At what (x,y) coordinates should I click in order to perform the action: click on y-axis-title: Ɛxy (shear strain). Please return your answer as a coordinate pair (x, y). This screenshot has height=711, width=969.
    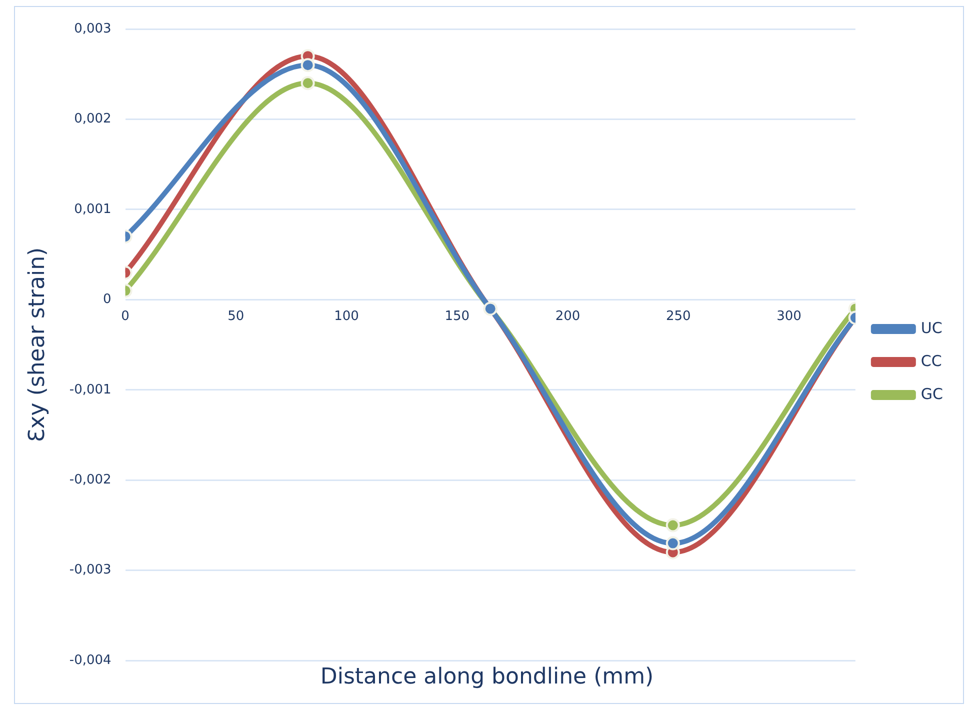
    Looking at the image, I should click on (37, 344).